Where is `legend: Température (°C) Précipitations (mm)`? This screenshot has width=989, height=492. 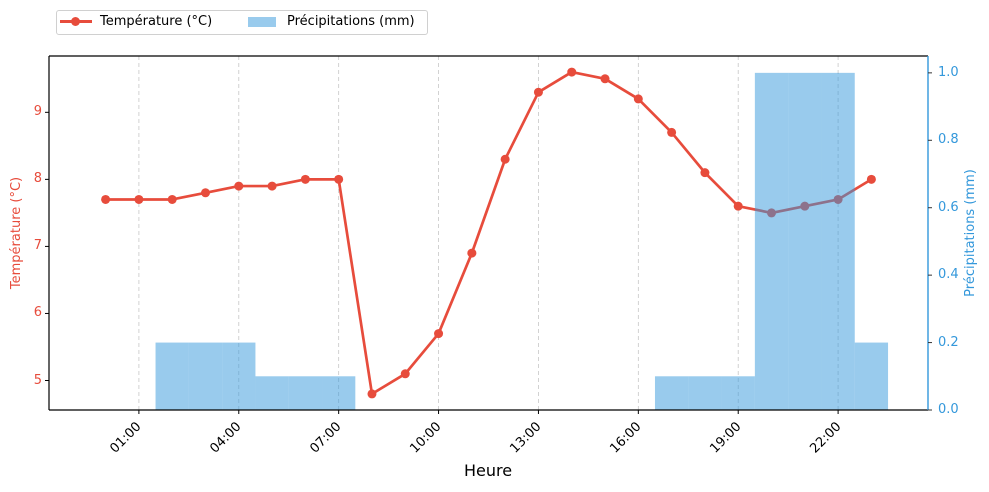
legend: Température (°C) Précipitations (mm) is located at coordinates (242, 22).